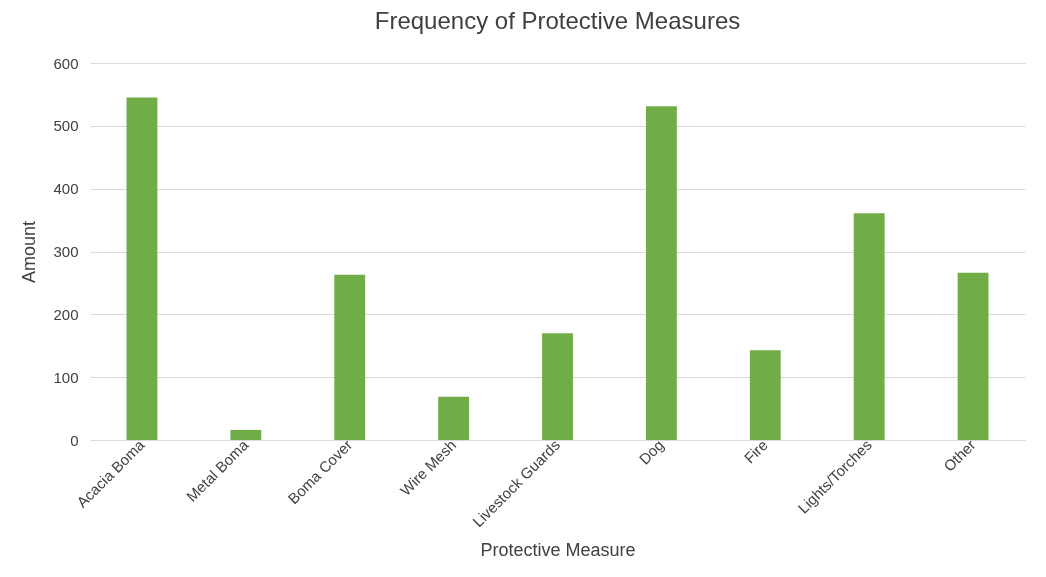  What do you see at coordinates (66, 377) in the screenshot?
I see `y-tick-label: 100` at bounding box center [66, 377].